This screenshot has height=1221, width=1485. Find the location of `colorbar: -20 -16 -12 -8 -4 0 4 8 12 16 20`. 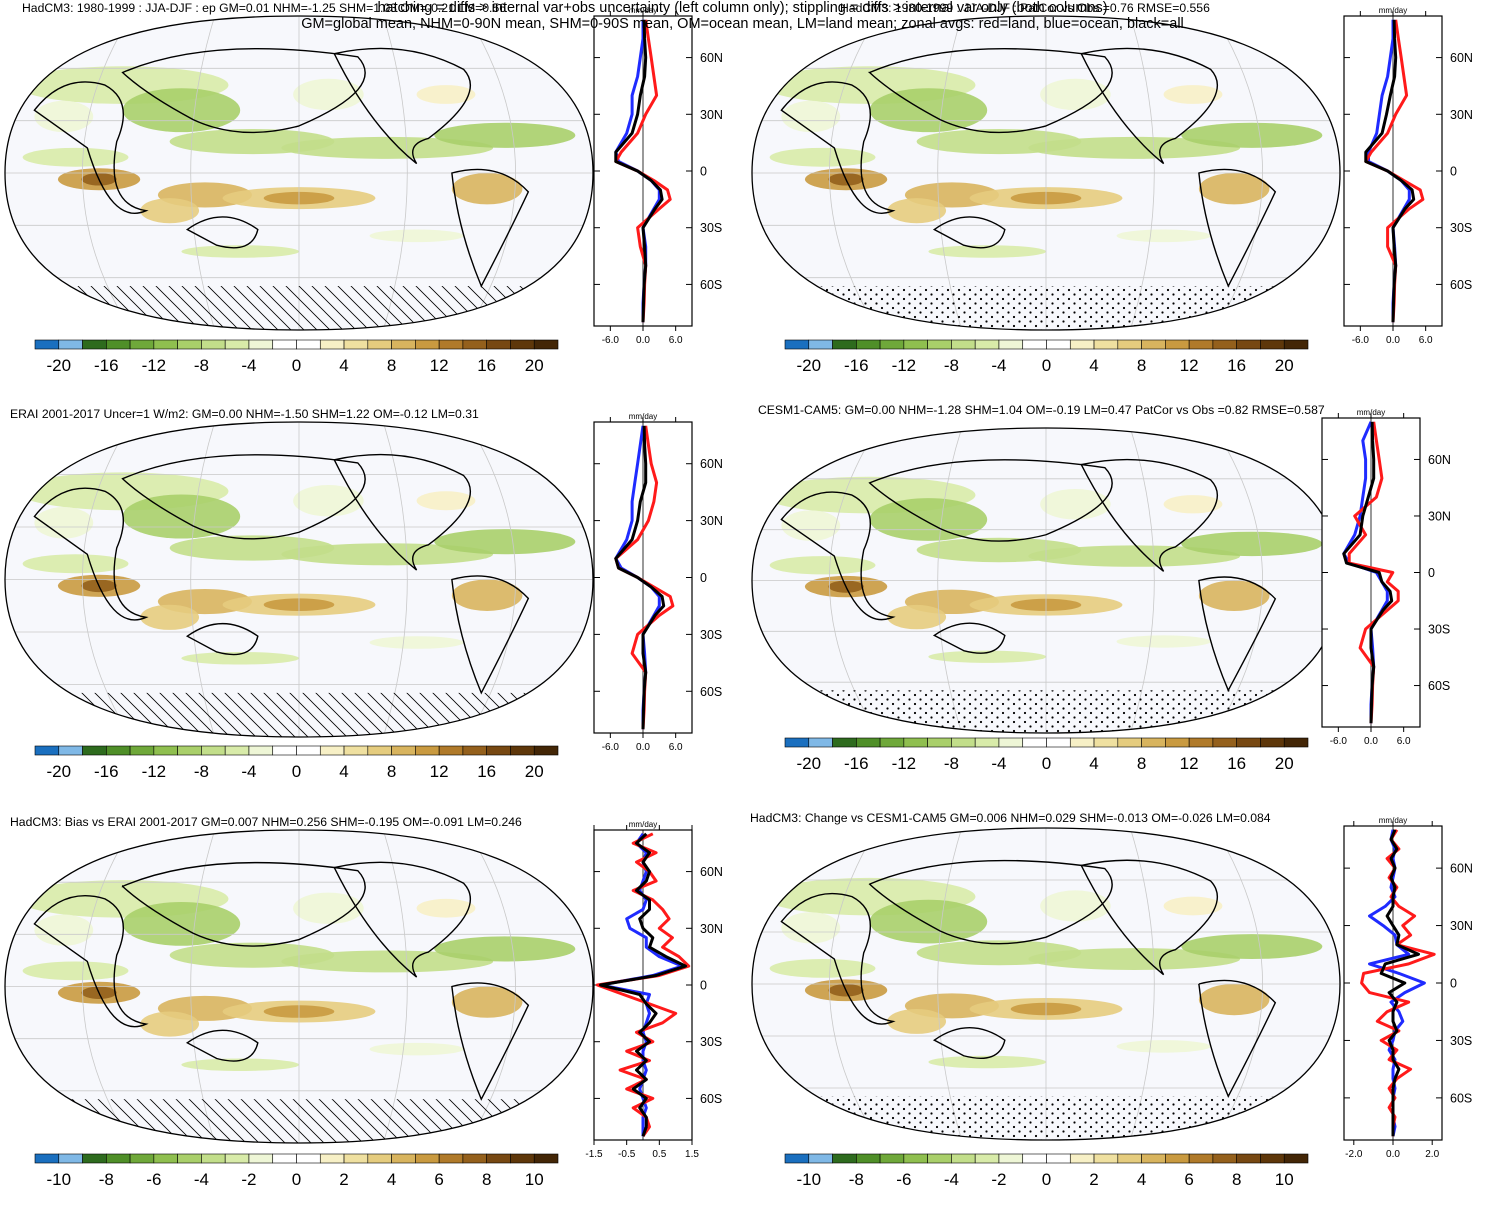

colorbar: -20 -16 -12 -8 -4 0 4 8 12 16 20 is located at coordinates (1046, 357).